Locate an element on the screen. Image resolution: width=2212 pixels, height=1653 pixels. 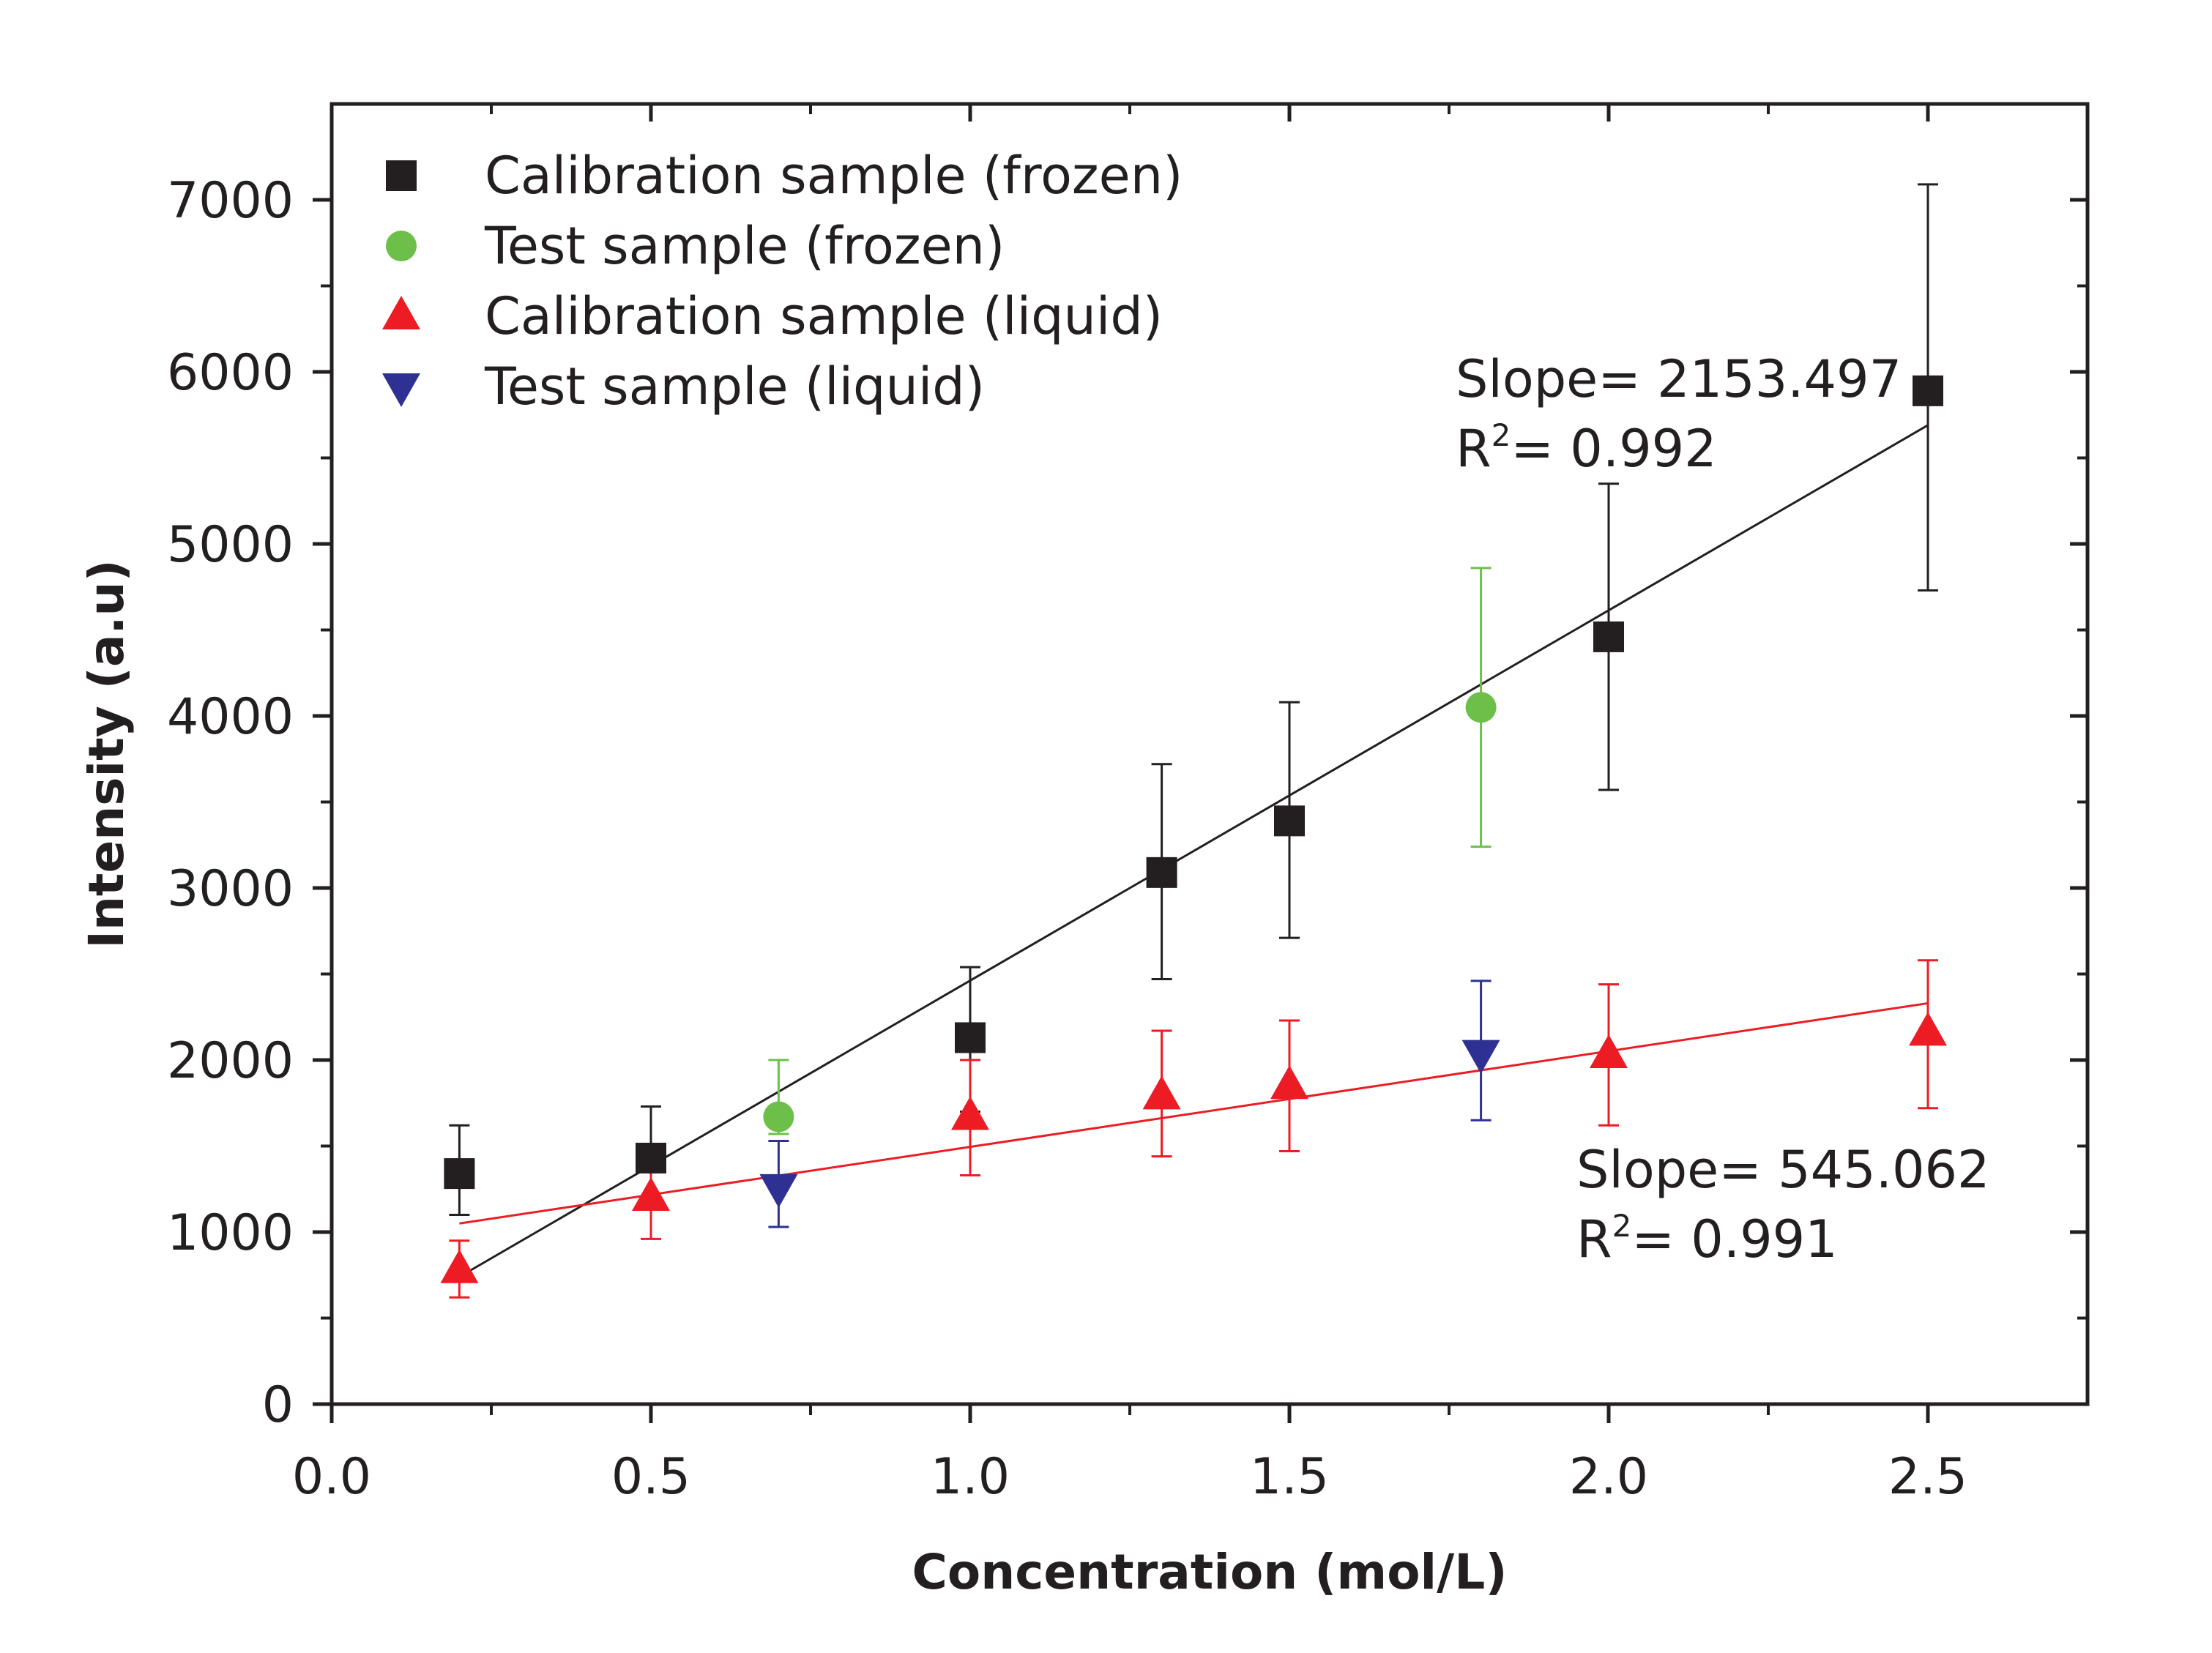
y-axis-title: Intensity (a.u) is located at coordinates (107, 754).